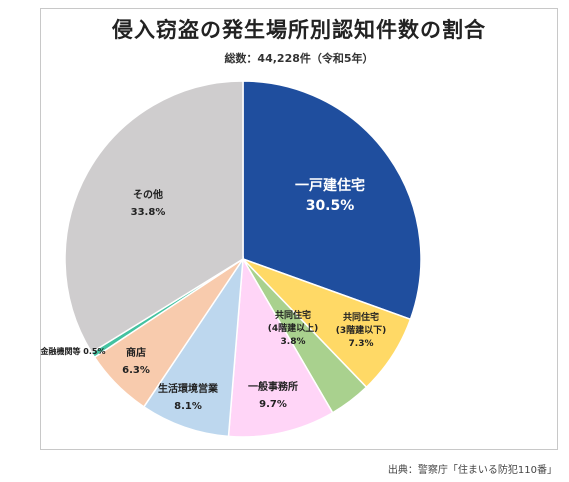  Describe the element at coordinates (136, 370) in the screenshot. I see `slice-value-label: 6.3%` at that location.